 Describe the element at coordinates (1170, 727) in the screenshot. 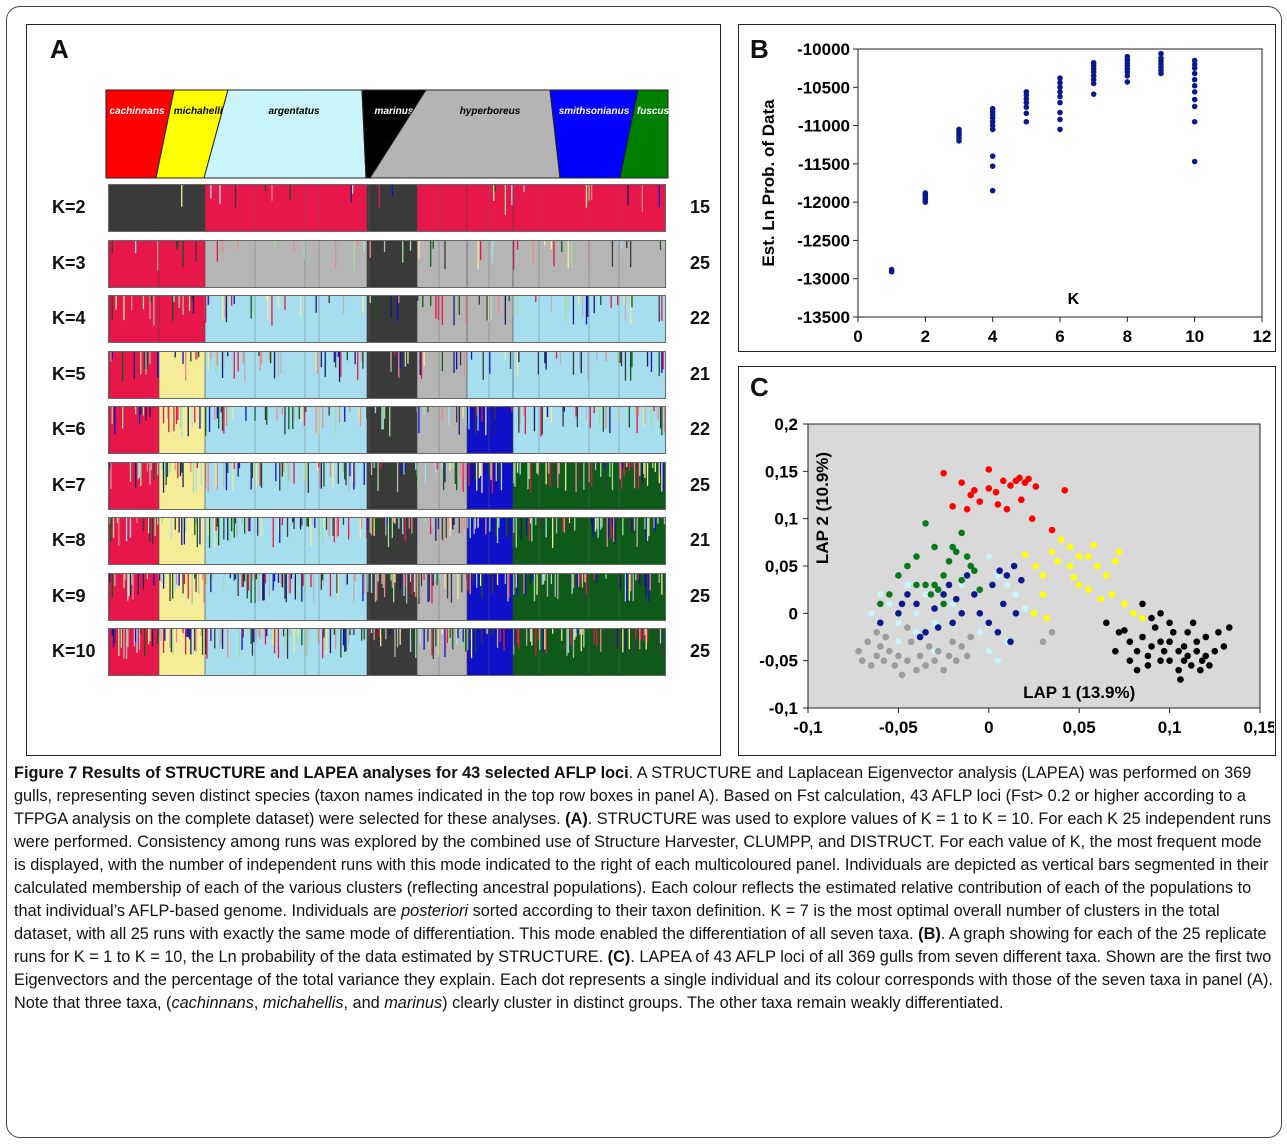

I see `x-tick-label: 0,1` at that location.